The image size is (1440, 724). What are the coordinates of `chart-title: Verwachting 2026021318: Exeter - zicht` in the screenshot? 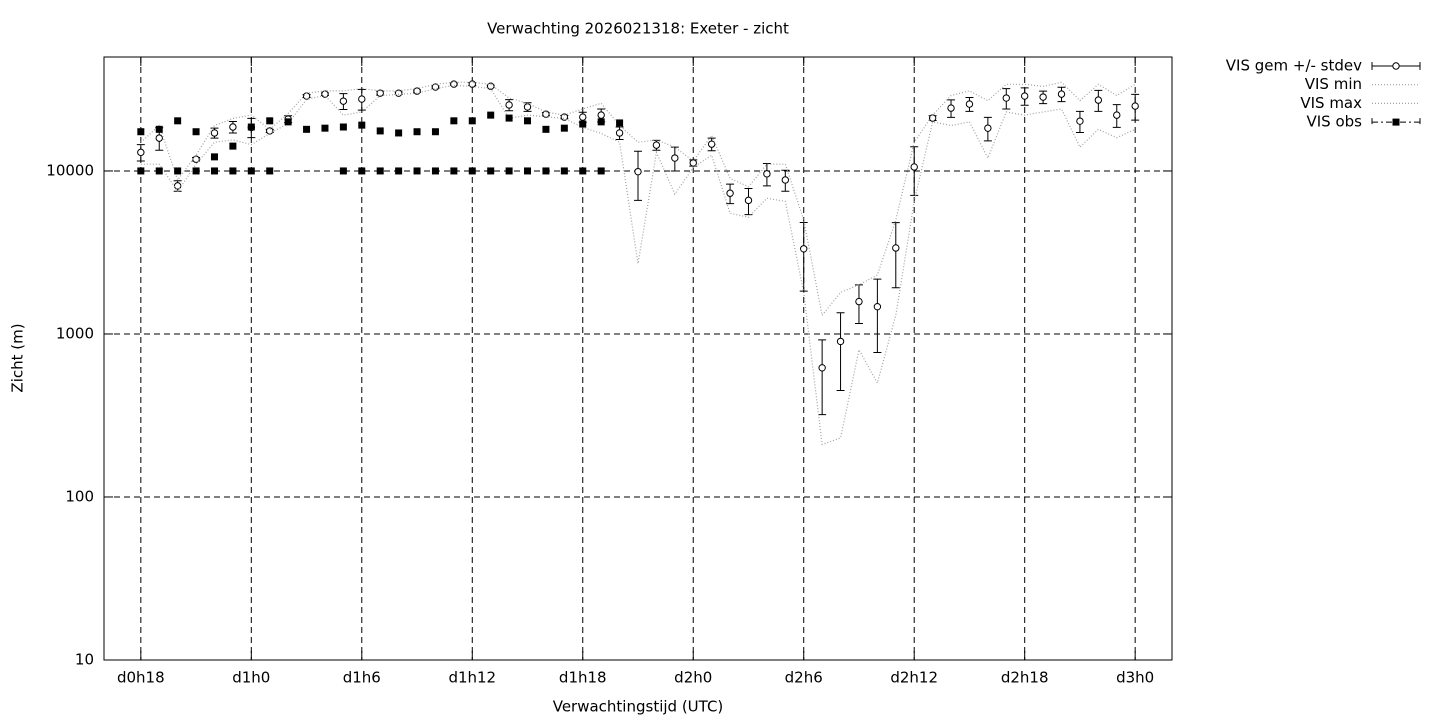 It's located at (638, 29).